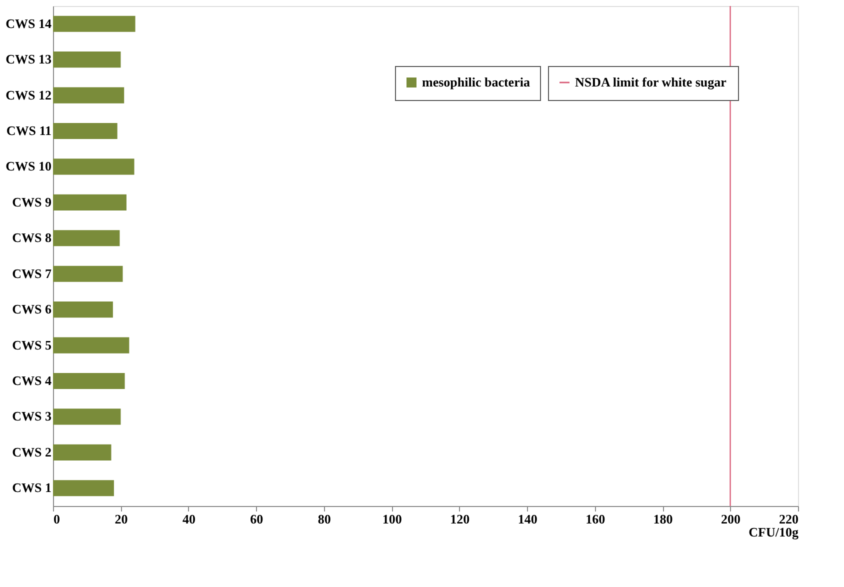  What do you see at coordinates (29, 59) in the screenshot?
I see `y-tick-label: CWS 13` at bounding box center [29, 59].